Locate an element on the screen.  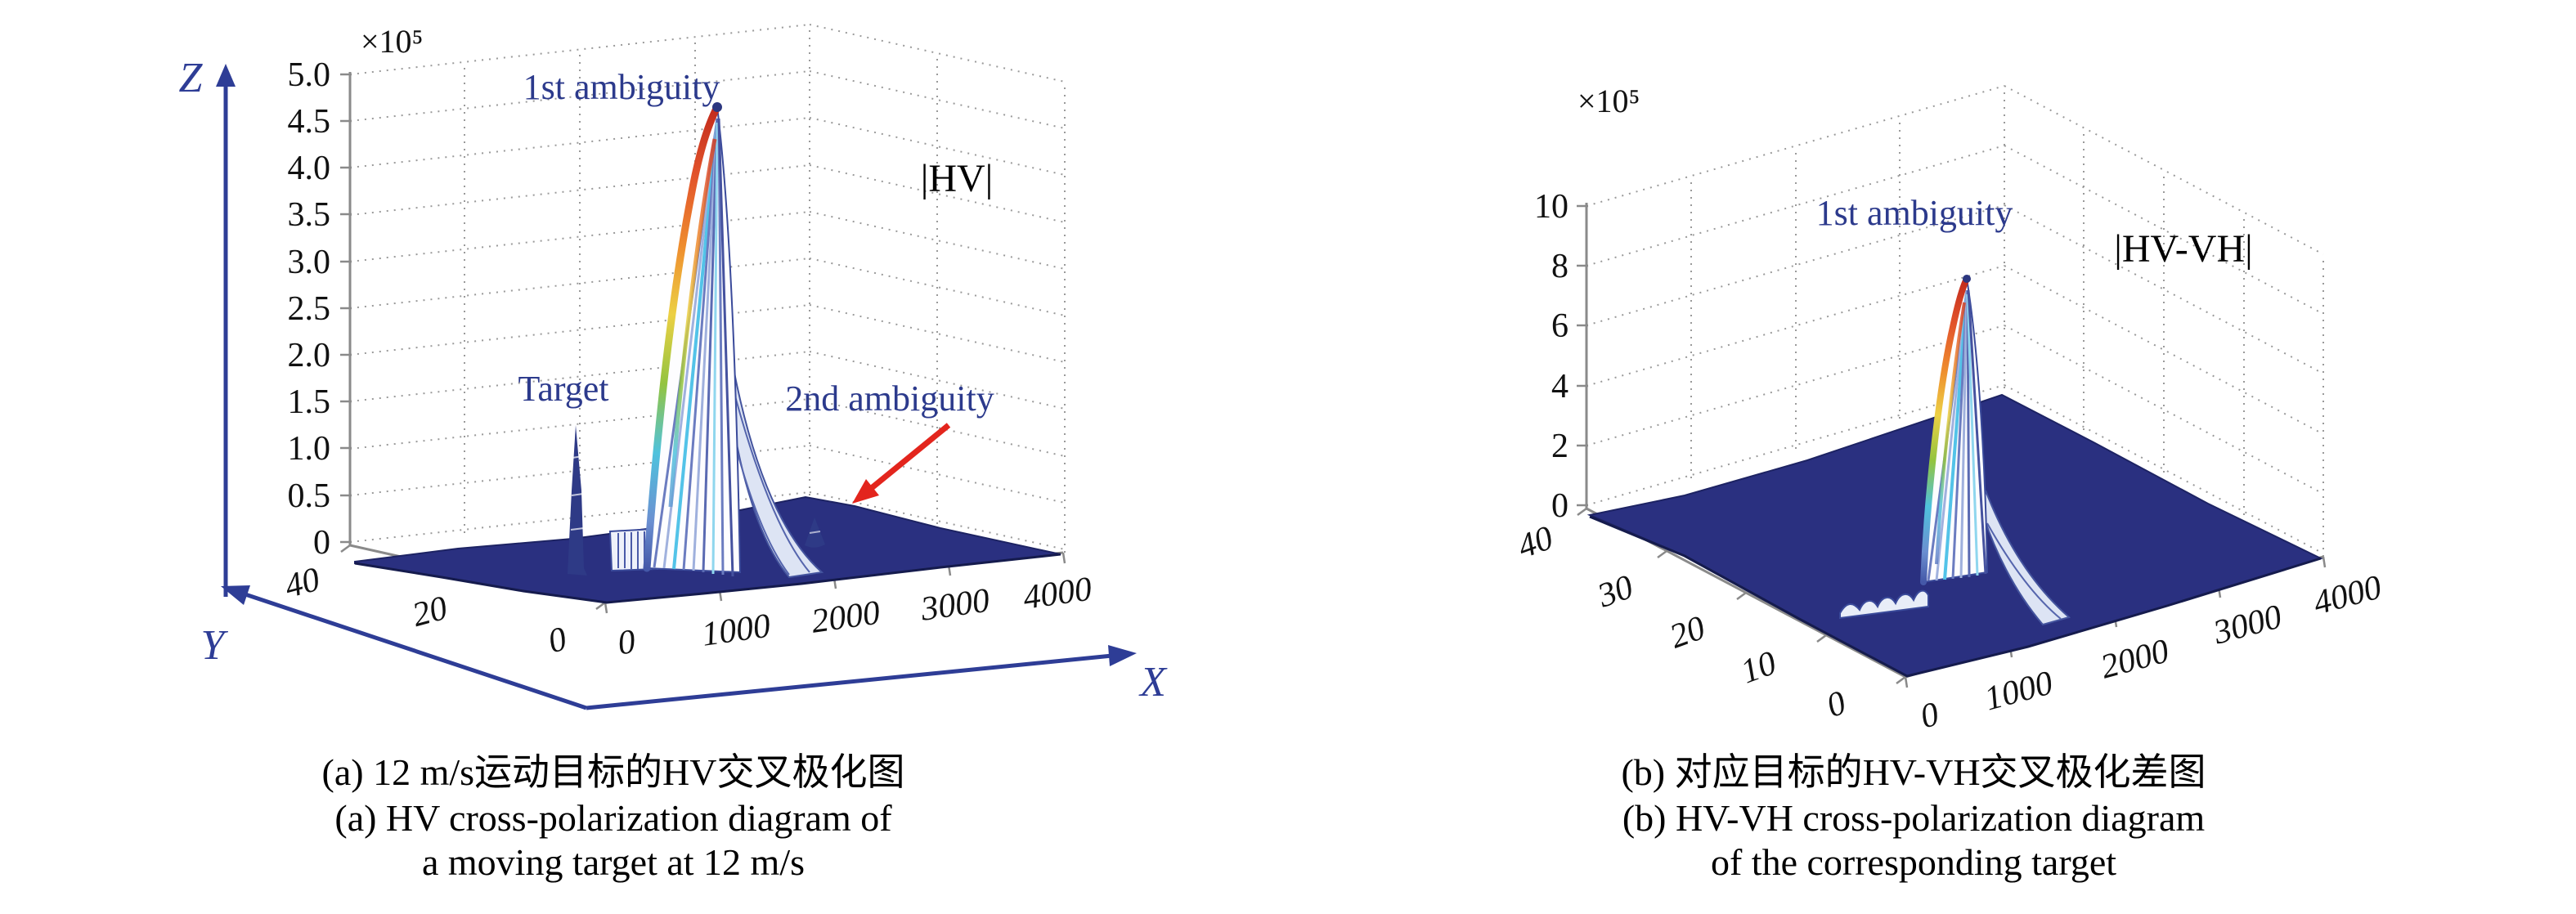
panel-b-surface-front-edge is located at coordinates (1955, 596).